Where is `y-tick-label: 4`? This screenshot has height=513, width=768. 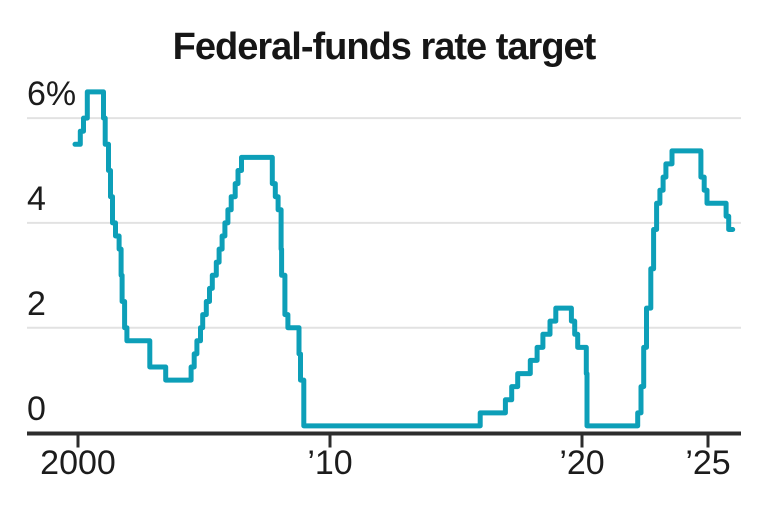
y-tick-label: 4 is located at coordinates (36, 198).